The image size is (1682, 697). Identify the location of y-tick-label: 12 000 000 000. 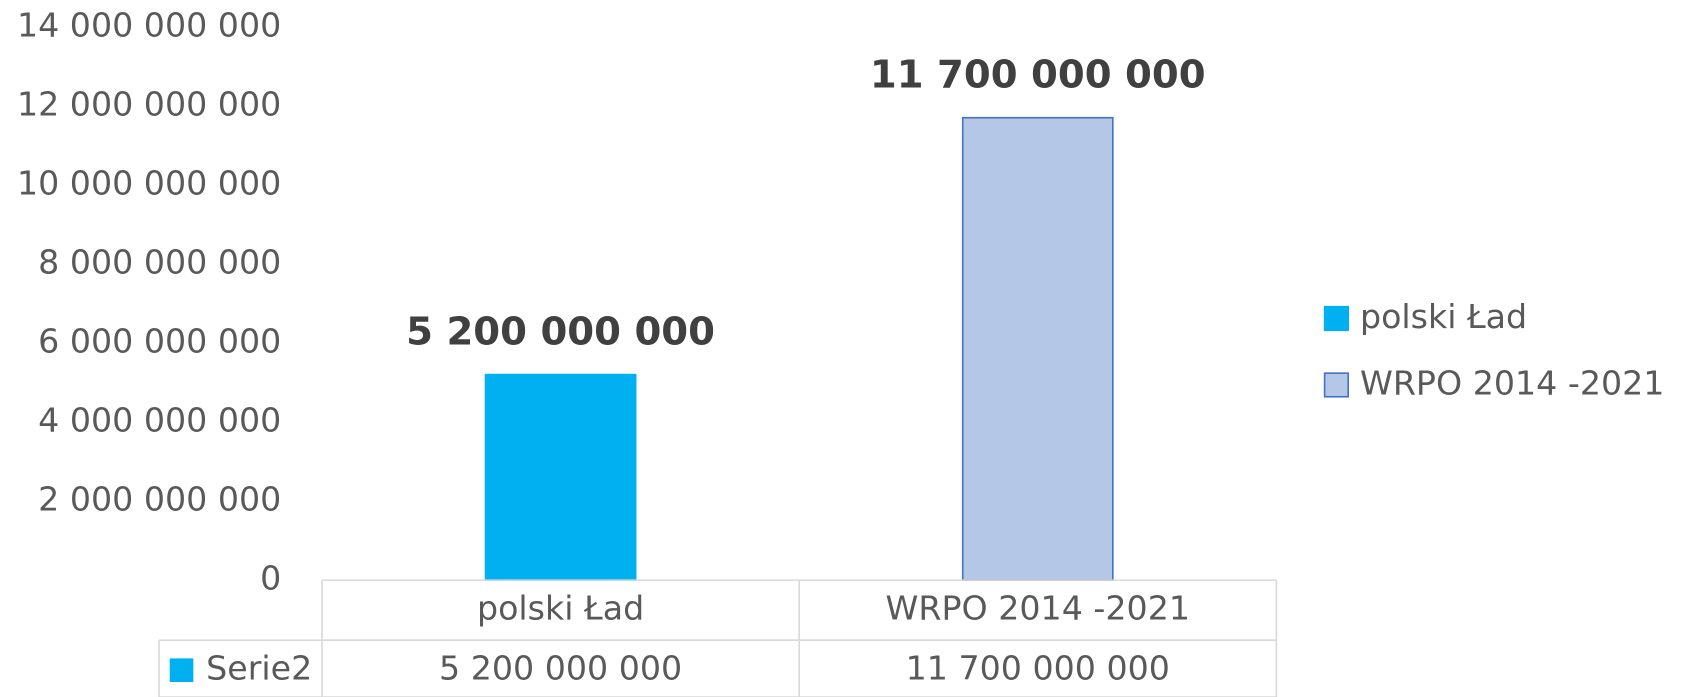
(149, 103).